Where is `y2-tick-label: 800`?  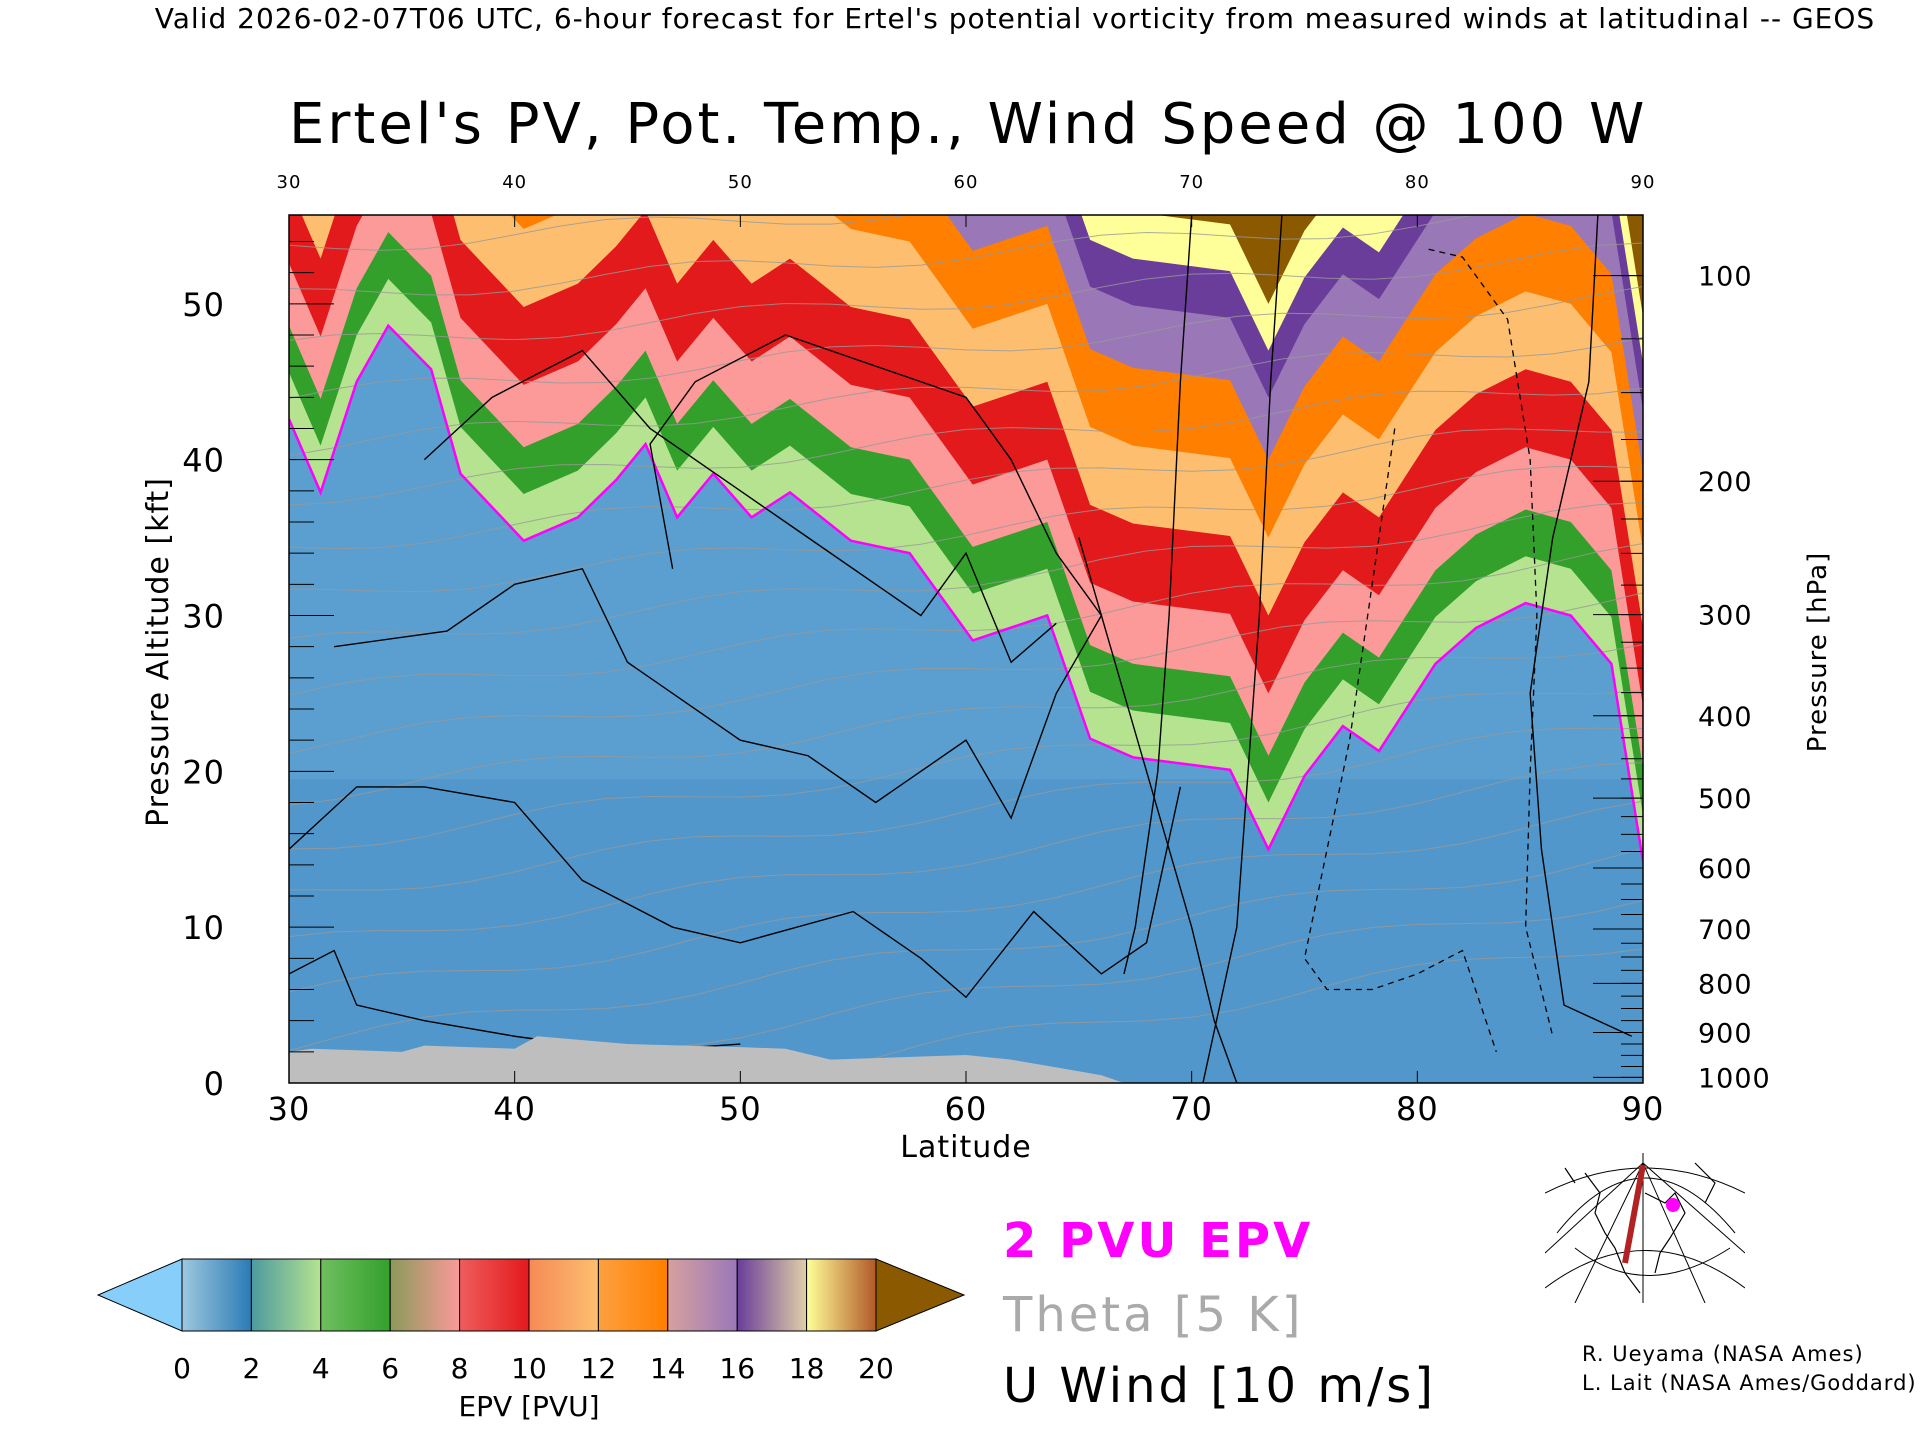
y2-tick-label: 800 is located at coordinates (1725, 984).